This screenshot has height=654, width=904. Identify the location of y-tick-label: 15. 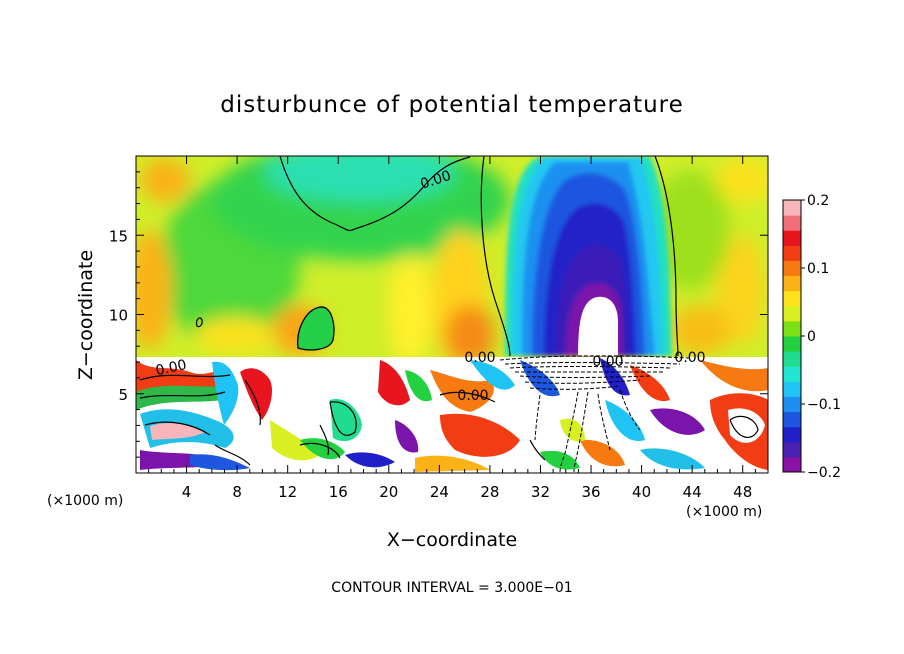
(118, 236).